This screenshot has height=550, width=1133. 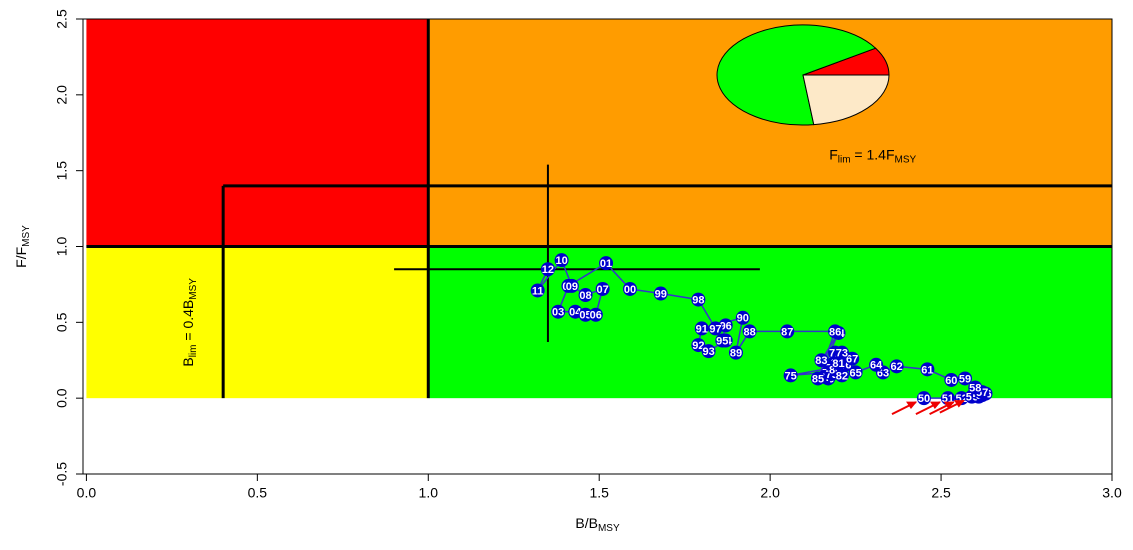 I want to click on text-part: B, so click(x=188, y=361).